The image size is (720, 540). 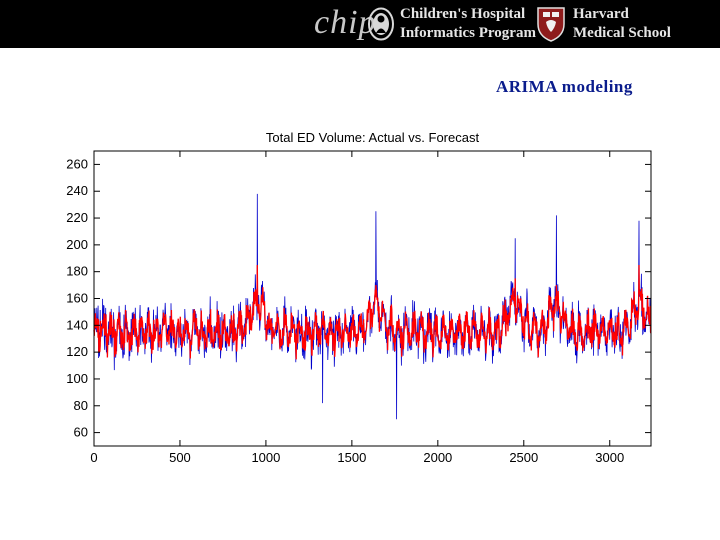 What do you see at coordinates (609, 457) in the screenshot?
I see `x-tick-label: 3000` at bounding box center [609, 457].